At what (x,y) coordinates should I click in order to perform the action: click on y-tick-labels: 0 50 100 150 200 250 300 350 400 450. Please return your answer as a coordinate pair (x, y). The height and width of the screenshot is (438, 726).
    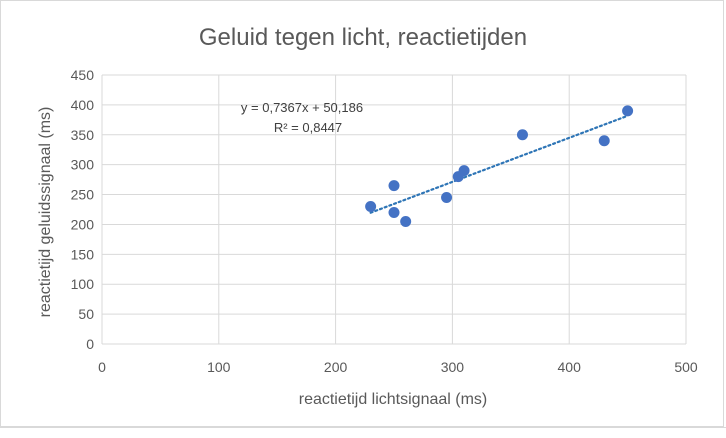
    Looking at the image, I should click on (83, 209).